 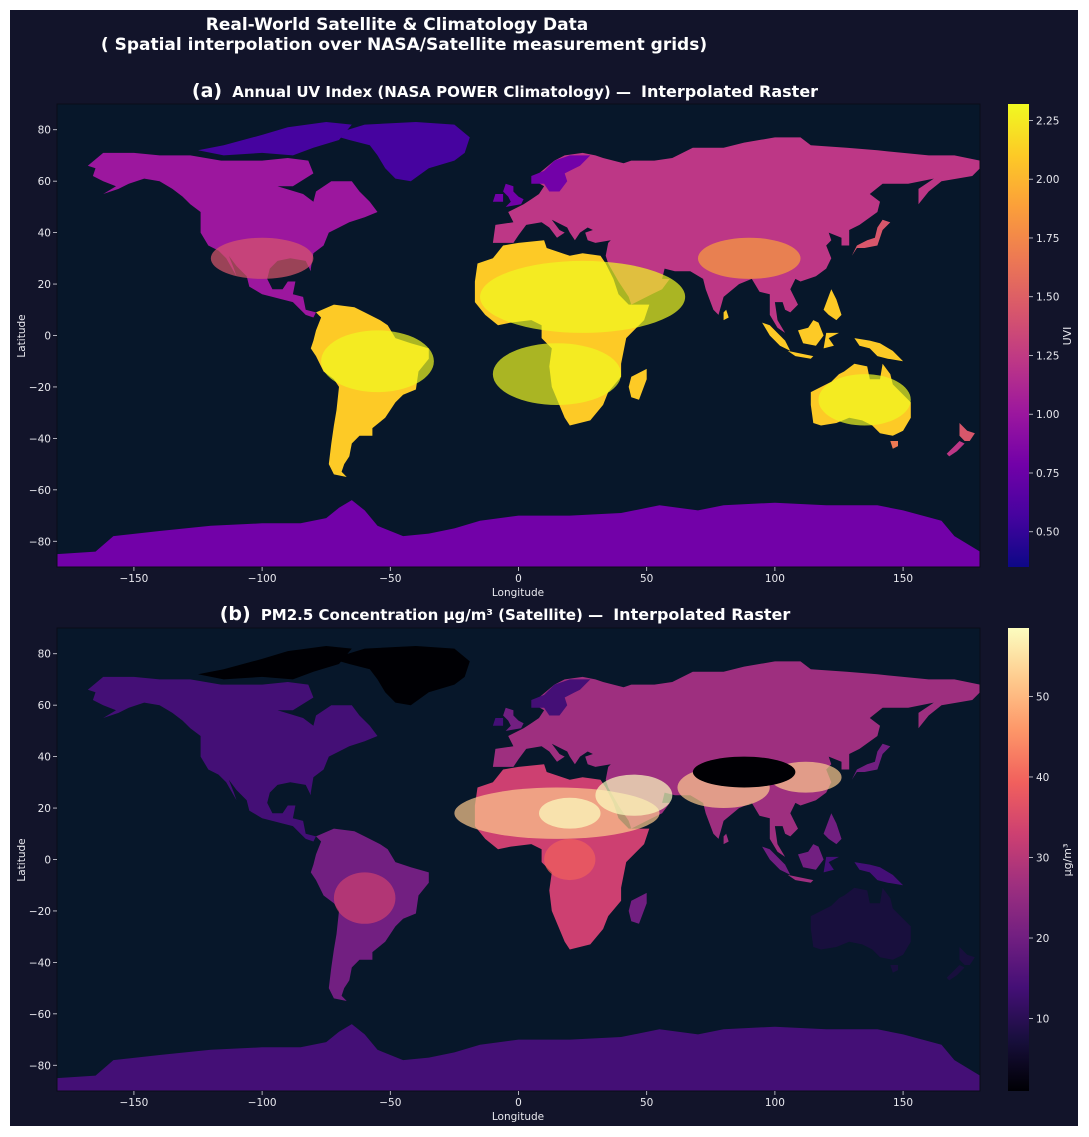 What do you see at coordinates (275, 139) in the screenshot?
I see `uv-land-arctic-islands` at bounding box center [275, 139].